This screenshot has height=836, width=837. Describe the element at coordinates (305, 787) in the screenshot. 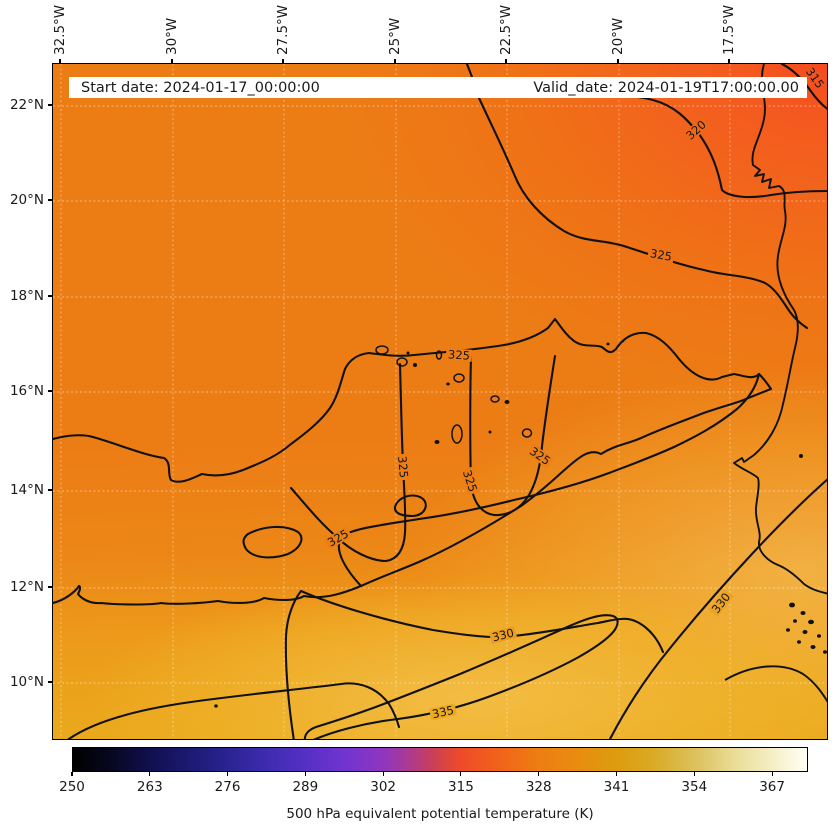

I see `colorbar-tick-label: 289` at that location.